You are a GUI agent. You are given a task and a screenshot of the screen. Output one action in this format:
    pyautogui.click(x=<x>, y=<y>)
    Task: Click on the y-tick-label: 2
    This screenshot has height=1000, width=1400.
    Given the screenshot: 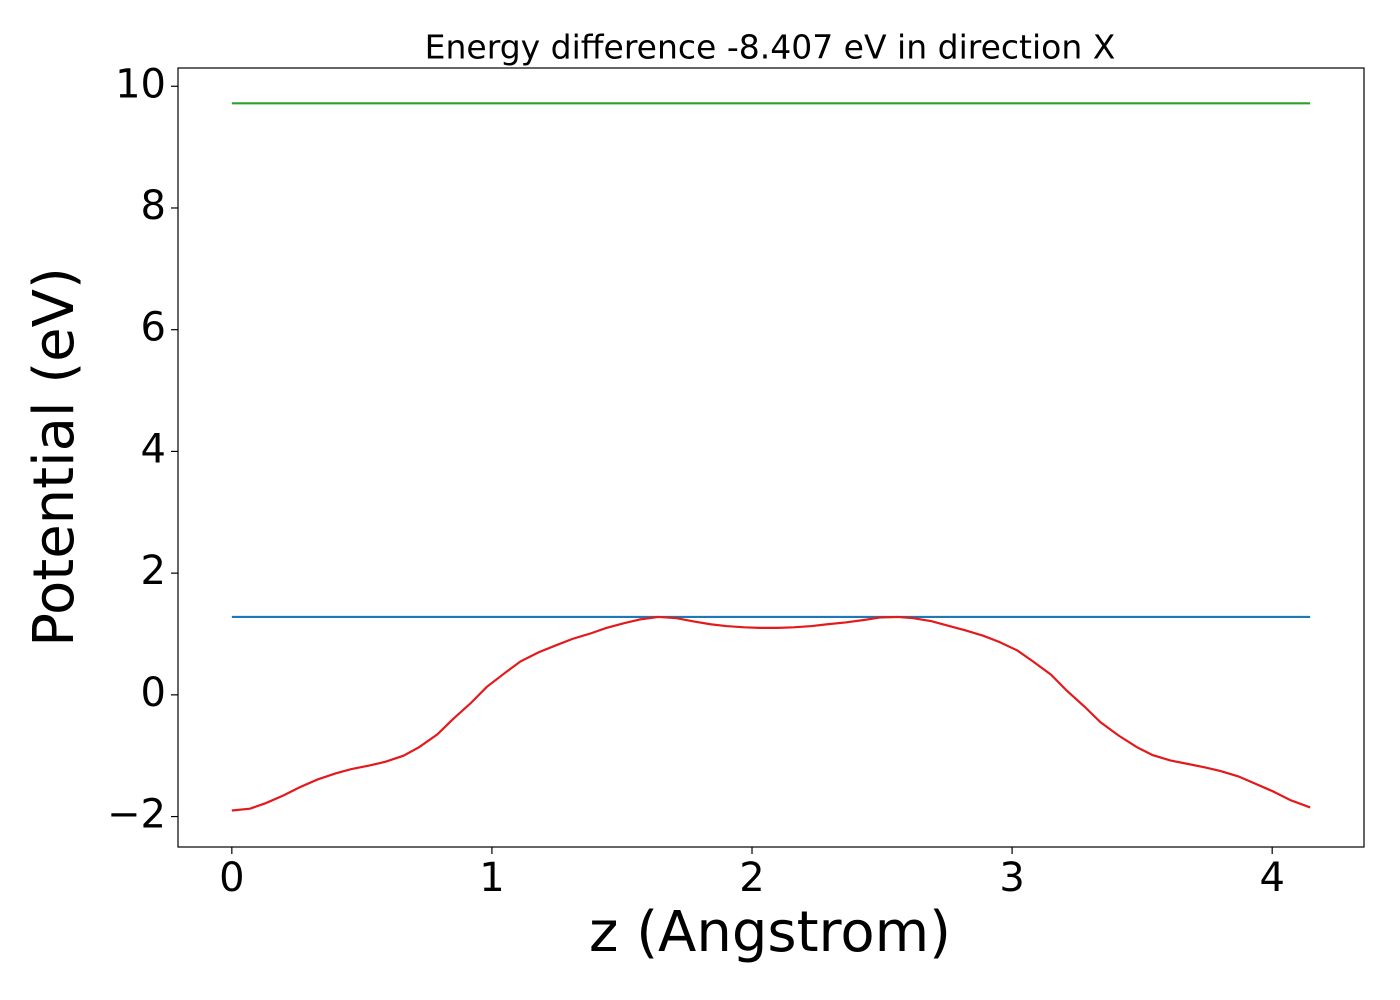 What is the action you would take?
    pyautogui.click(x=153, y=571)
    